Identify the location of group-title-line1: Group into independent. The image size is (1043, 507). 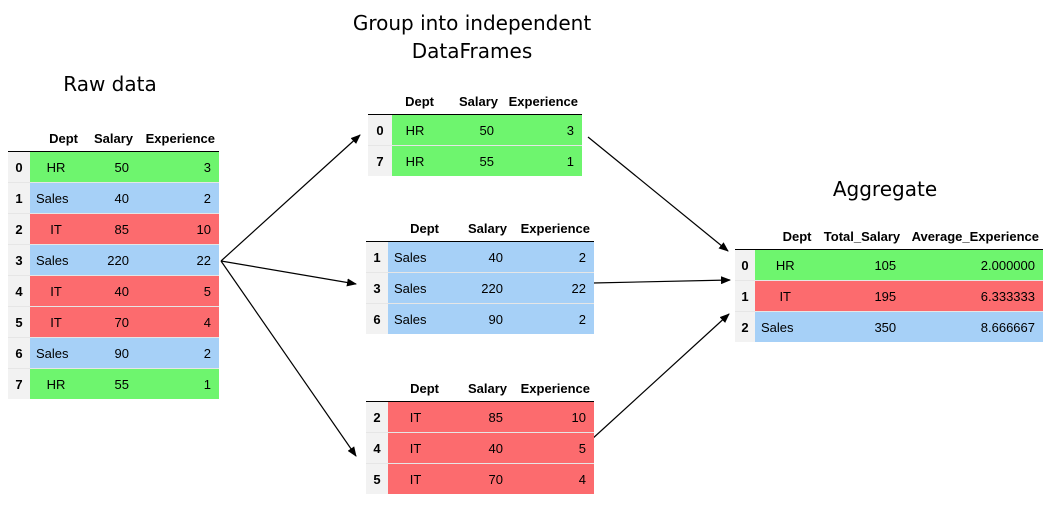
(472, 23).